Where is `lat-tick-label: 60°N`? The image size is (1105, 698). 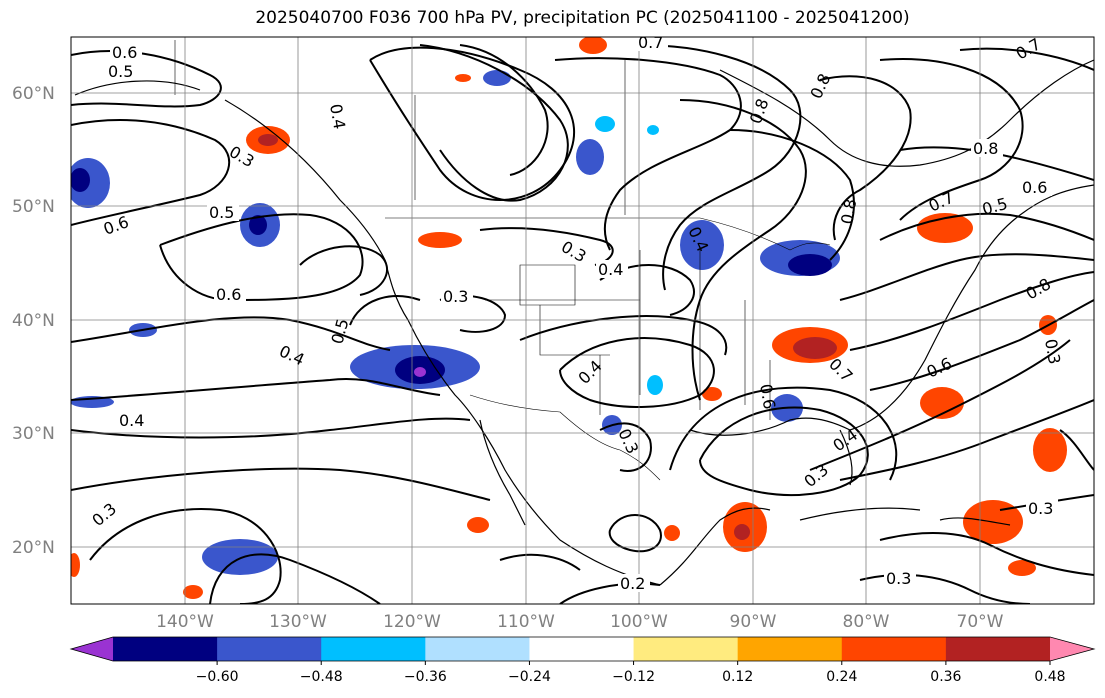
lat-tick-label: 60°N is located at coordinates (33, 94).